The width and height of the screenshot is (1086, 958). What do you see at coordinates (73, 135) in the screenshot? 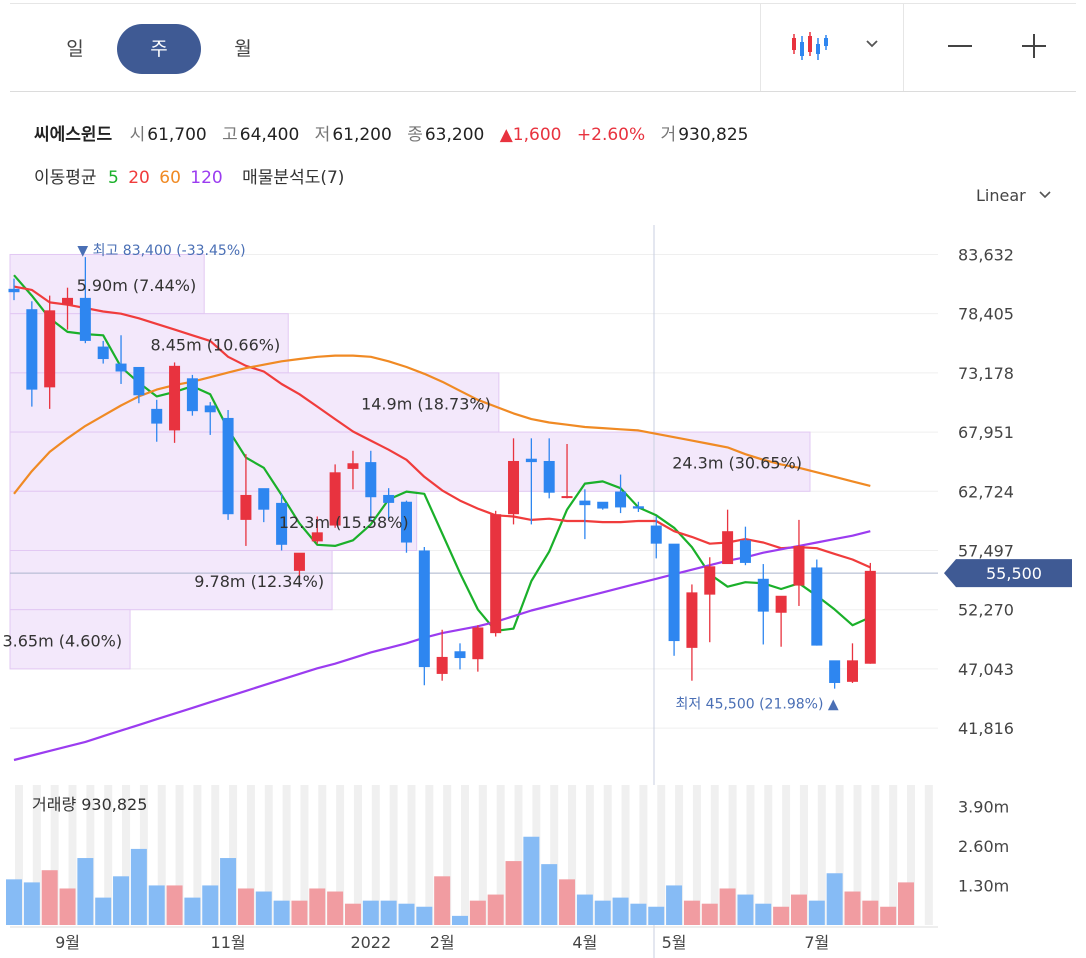
I see `stock-name: 씨에스윈드` at bounding box center [73, 135].